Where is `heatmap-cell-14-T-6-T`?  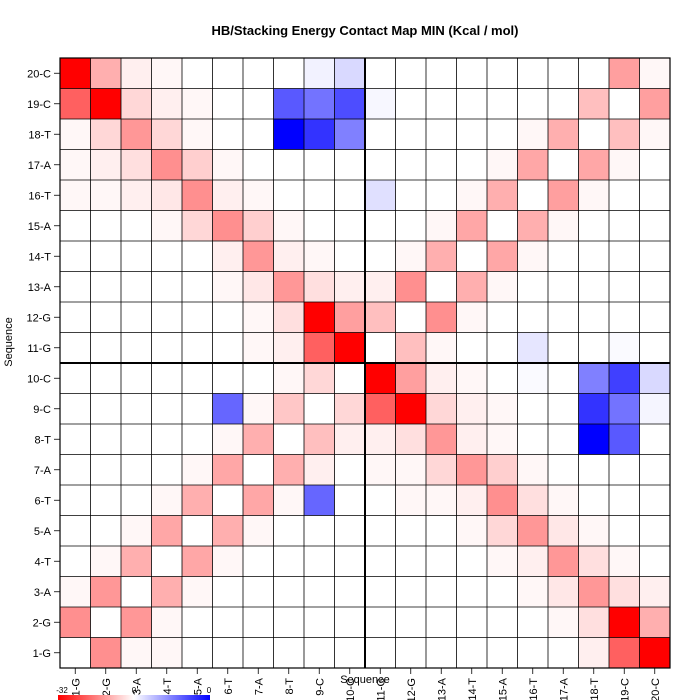
heatmap-cell-14-T-6-T is located at coordinates (471, 500).